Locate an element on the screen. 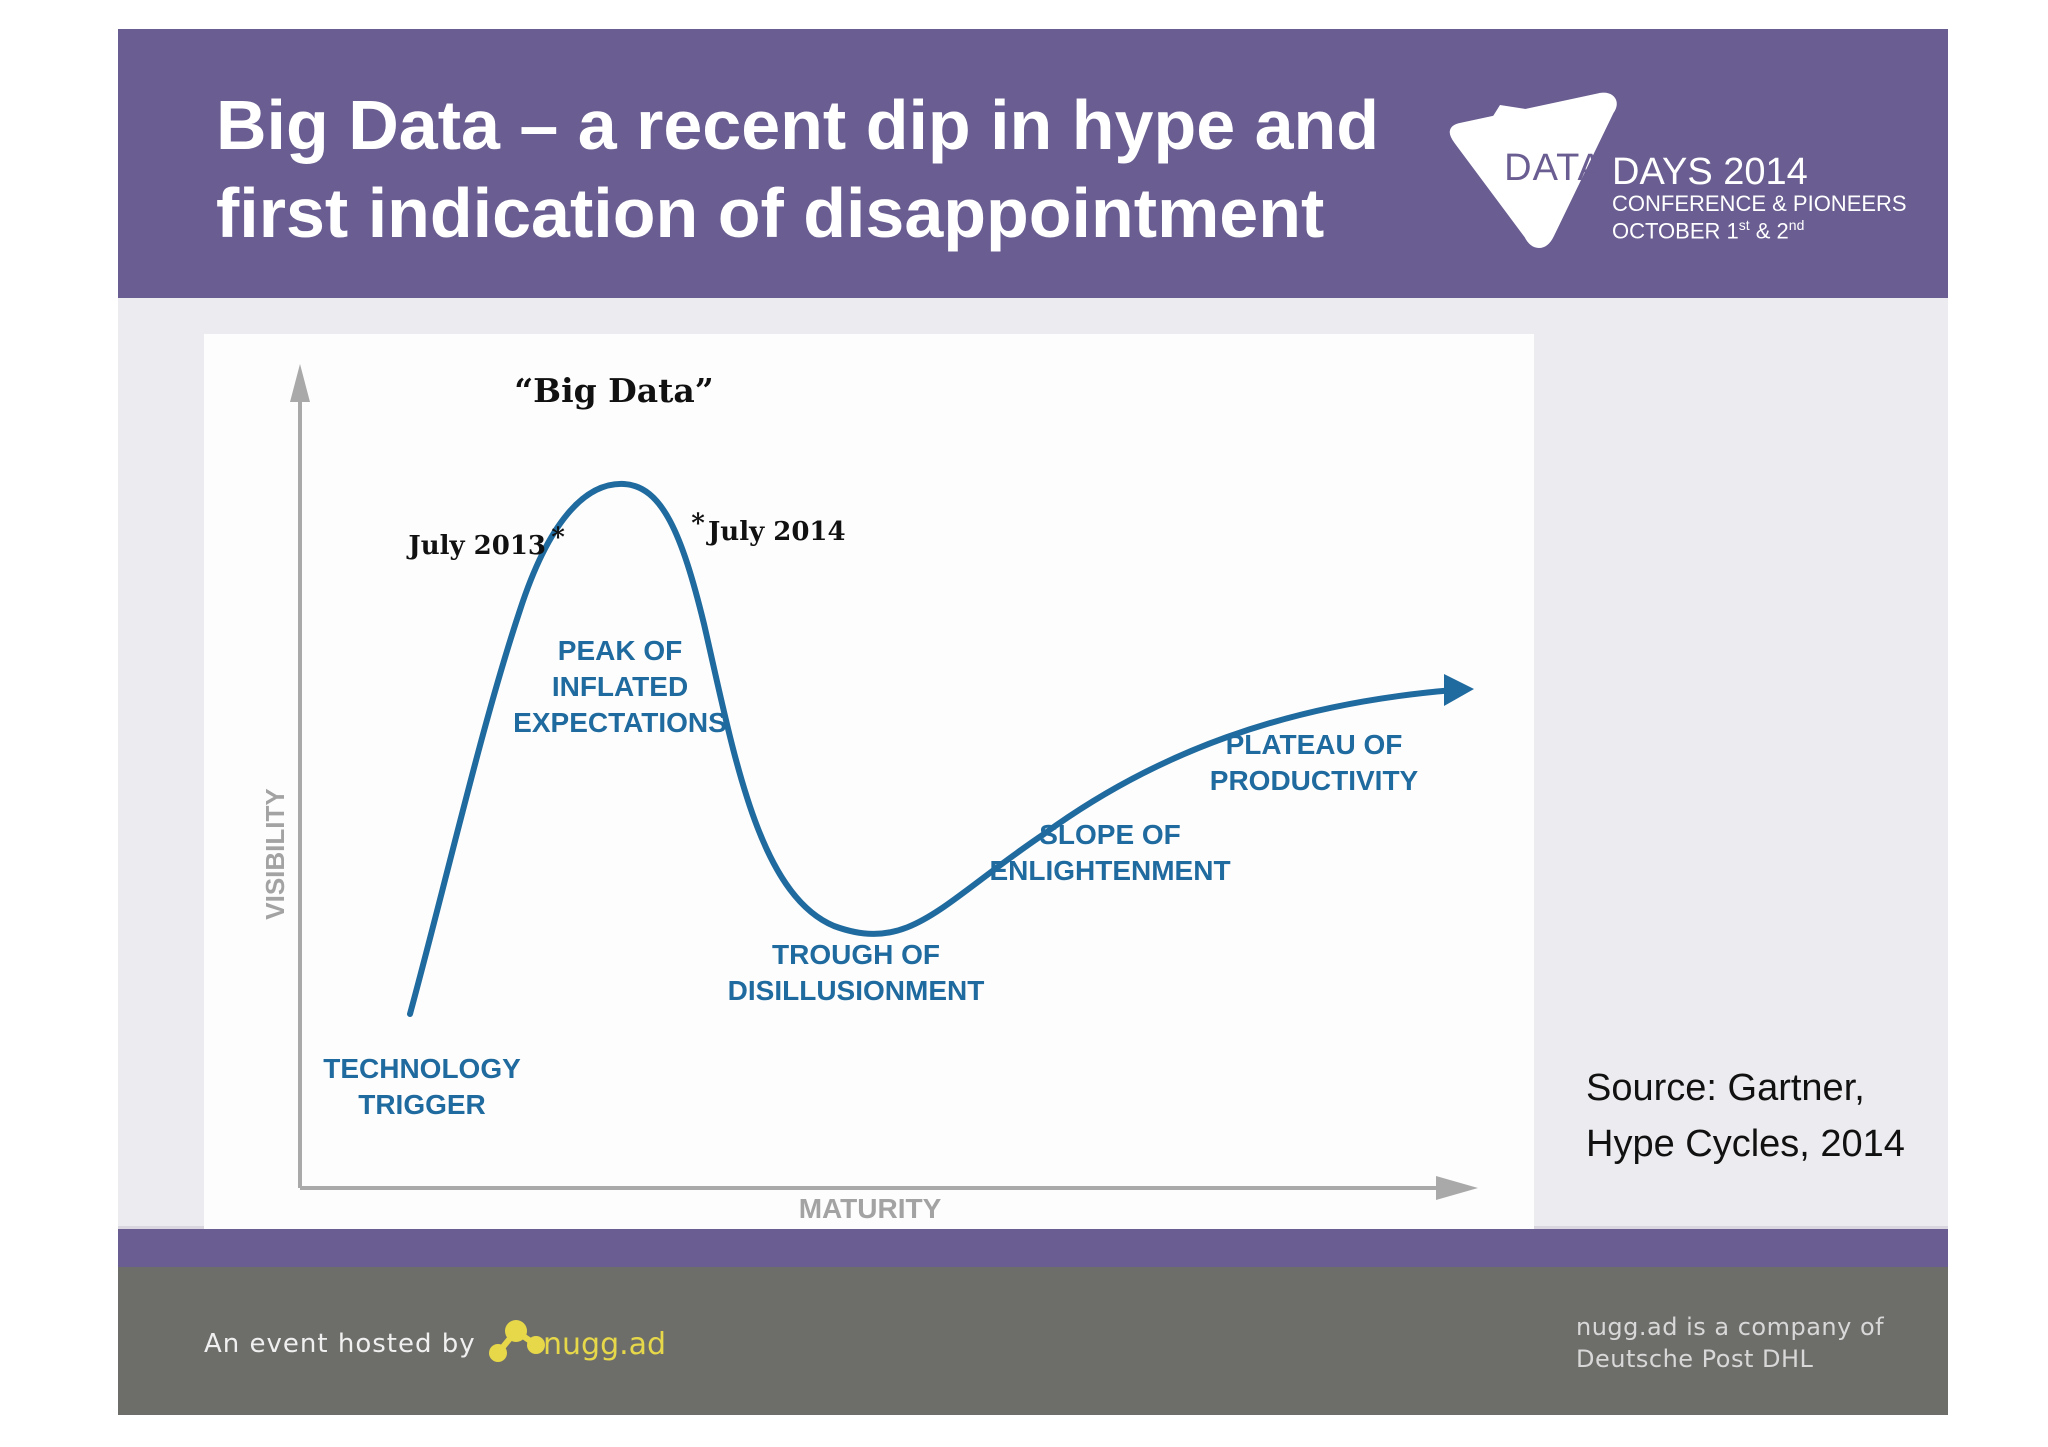  source-citation: Source: Gartner, Hype Cycles, 2014 is located at coordinates (1766, 1116).